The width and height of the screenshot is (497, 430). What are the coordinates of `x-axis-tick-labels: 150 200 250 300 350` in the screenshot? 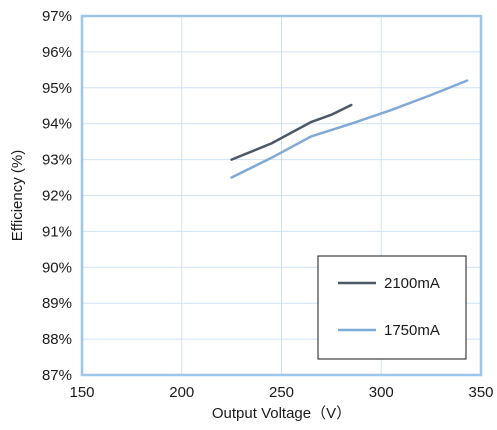 It's located at (281, 392).